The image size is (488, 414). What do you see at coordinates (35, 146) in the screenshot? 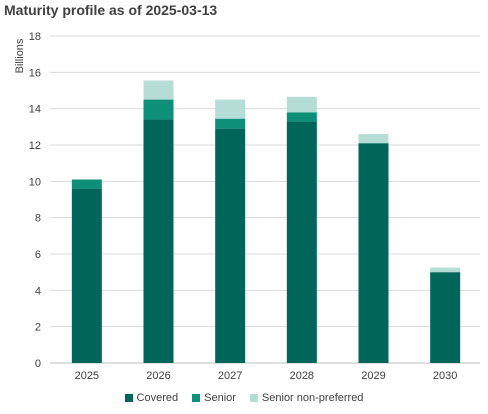
I see `y-tick-label: 12` at bounding box center [35, 146].